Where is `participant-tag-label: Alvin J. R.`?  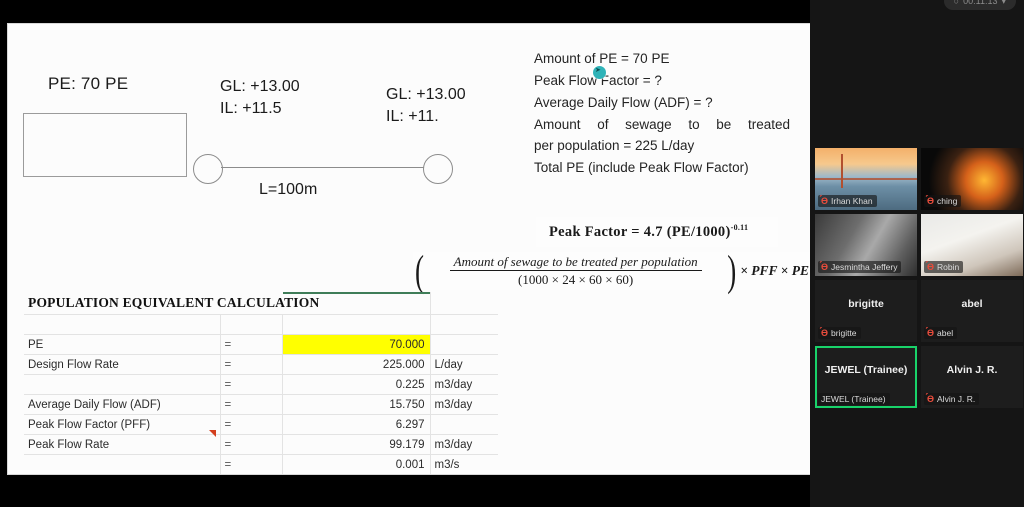 participant-tag-label: Alvin J. R. is located at coordinates (956, 399).